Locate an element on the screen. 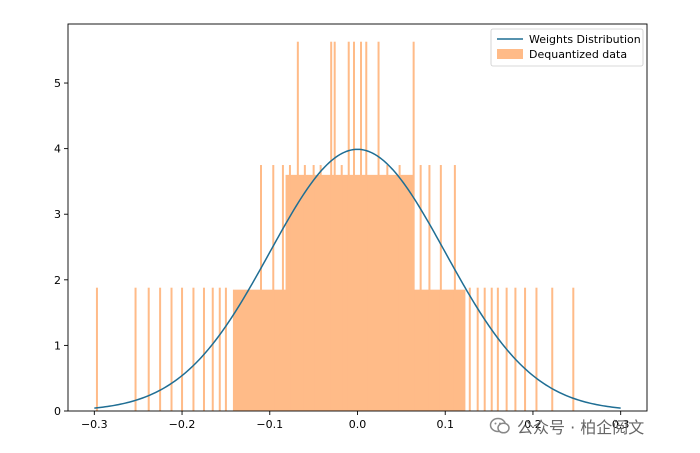 The width and height of the screenshot is (700, 453). x-axis: −0.3 −0.2 −0.1 0.0 0.1 0.2 0.3 is located at coordinates (355, 421).